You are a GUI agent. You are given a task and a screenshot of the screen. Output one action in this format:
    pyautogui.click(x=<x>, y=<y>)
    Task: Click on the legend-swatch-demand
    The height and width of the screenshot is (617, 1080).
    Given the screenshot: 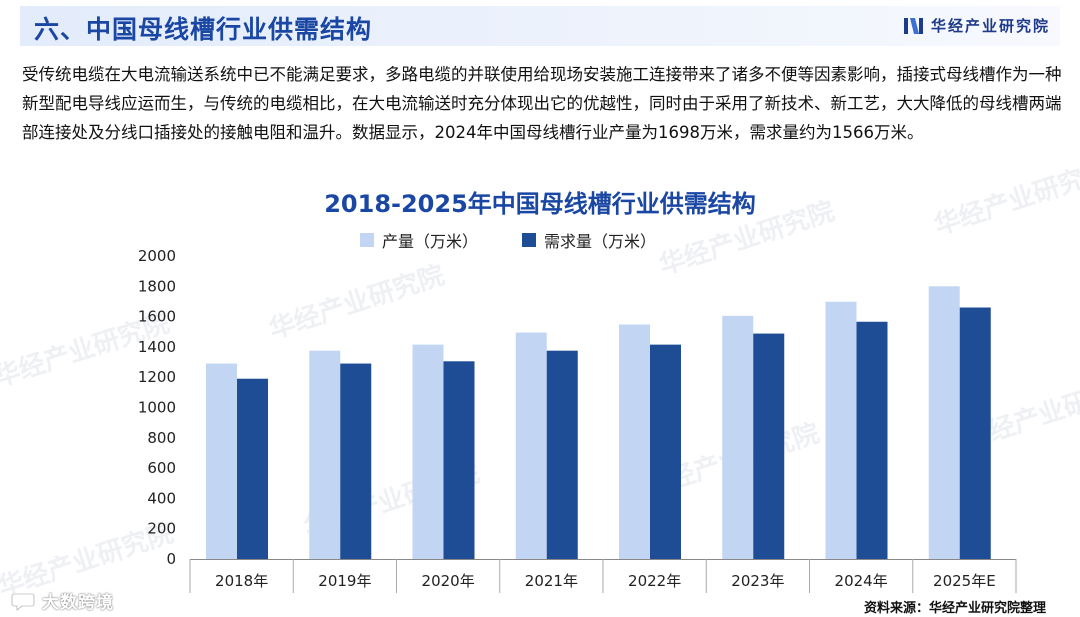 What is the action you would take?
    pyautogui.click(x=529, y=240)
    